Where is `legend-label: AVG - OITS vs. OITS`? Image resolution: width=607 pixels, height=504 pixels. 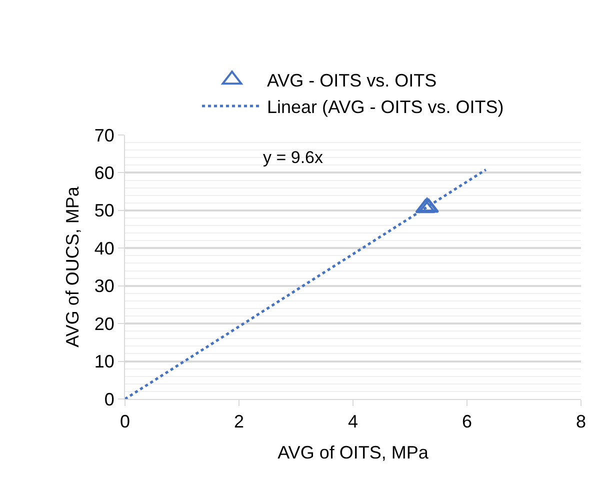
legend-label: AVG - OITS vs. OITS is located at coordinates (352, 80).